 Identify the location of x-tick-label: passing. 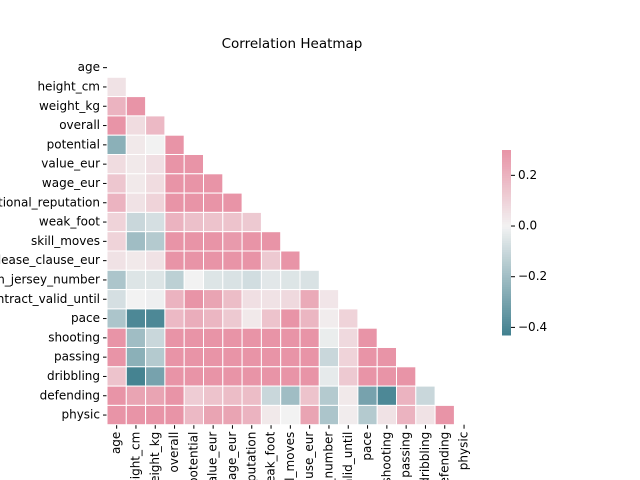
(406, 455).